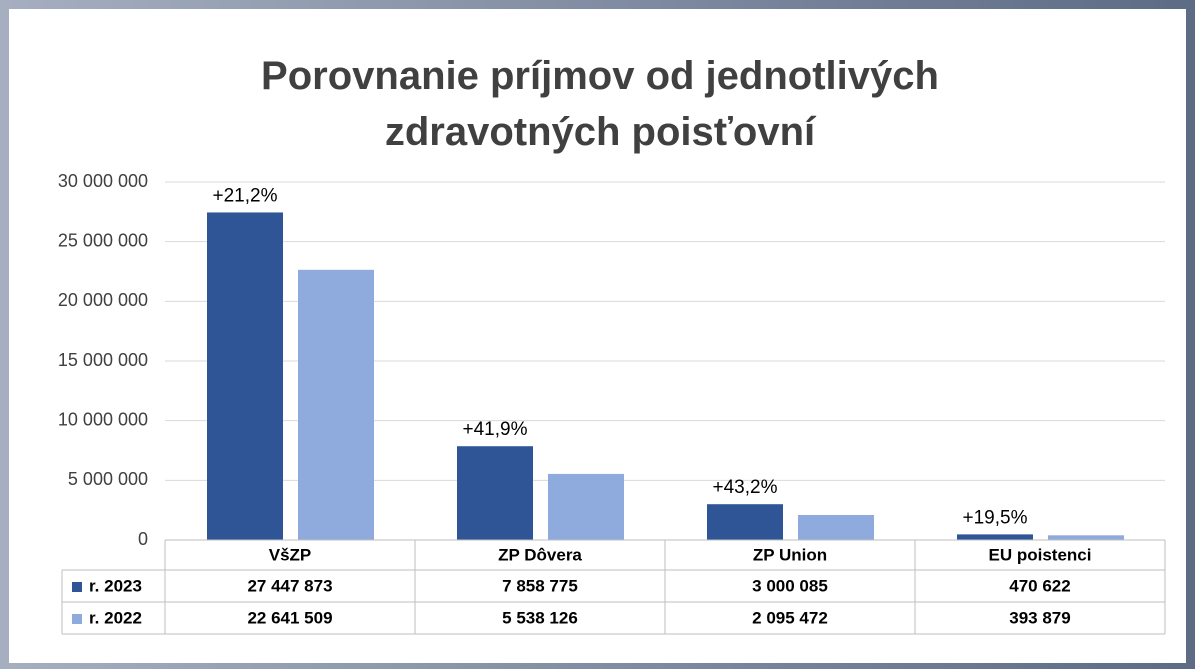 This screenshot has height=669, width=1195. What do you see at coordinates (745, 487) in the screenshot?
I see `annotation: +43,2%` at bounding box center [745, 487].